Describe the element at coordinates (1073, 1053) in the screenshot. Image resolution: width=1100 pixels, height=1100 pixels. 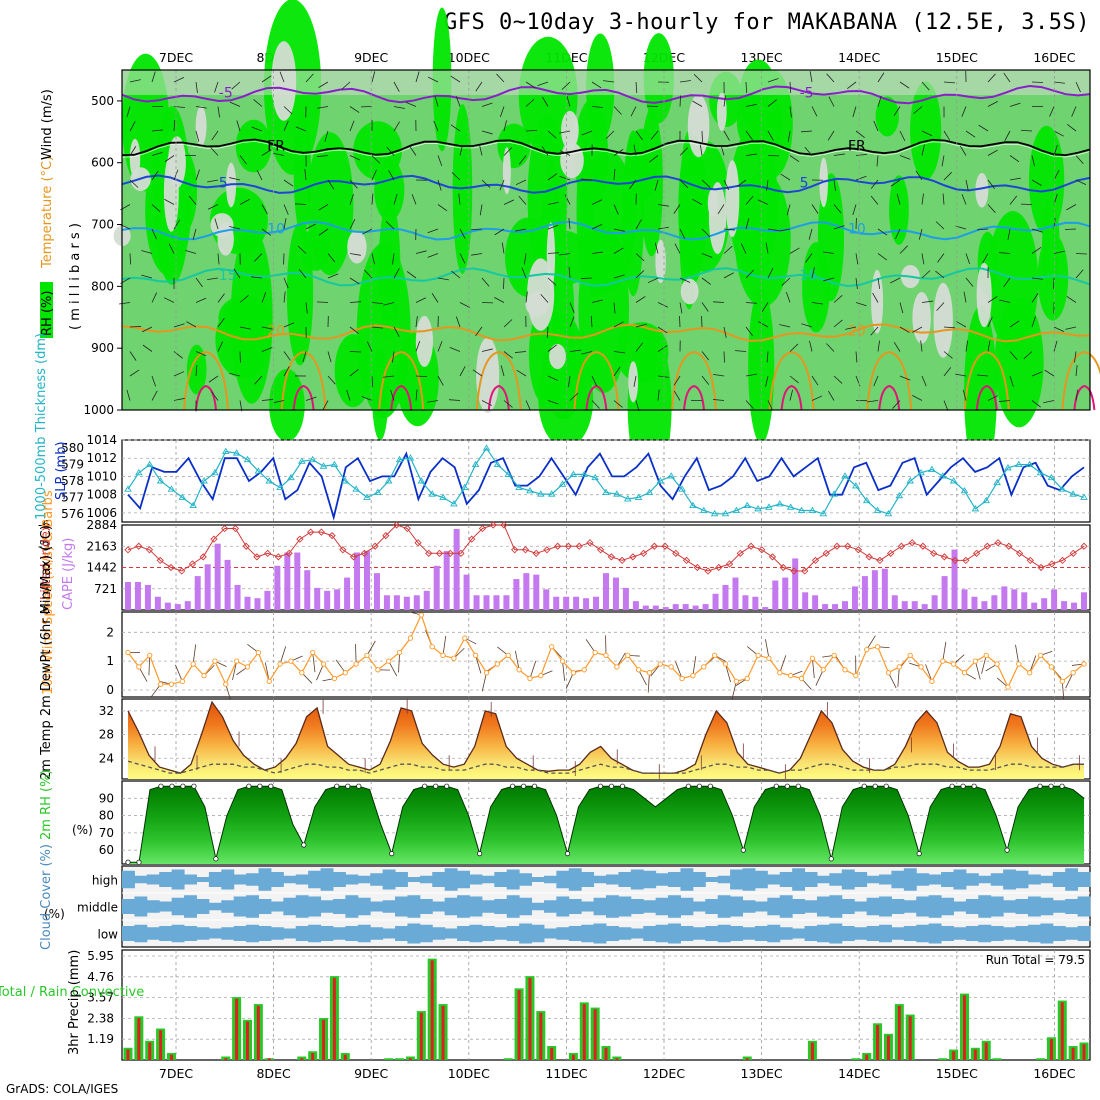
I see `precip-conv-bar` at that location.